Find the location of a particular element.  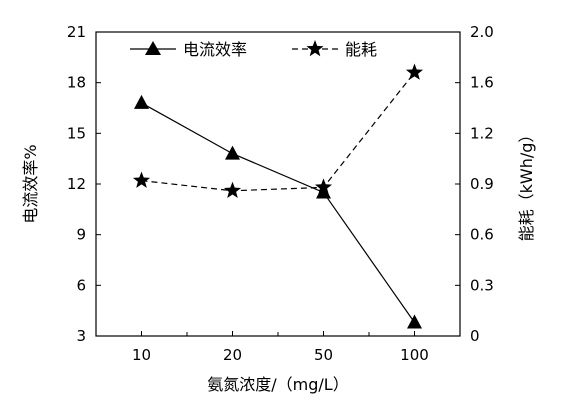

legend-triangle-icon is located at coordinates (153, 48).